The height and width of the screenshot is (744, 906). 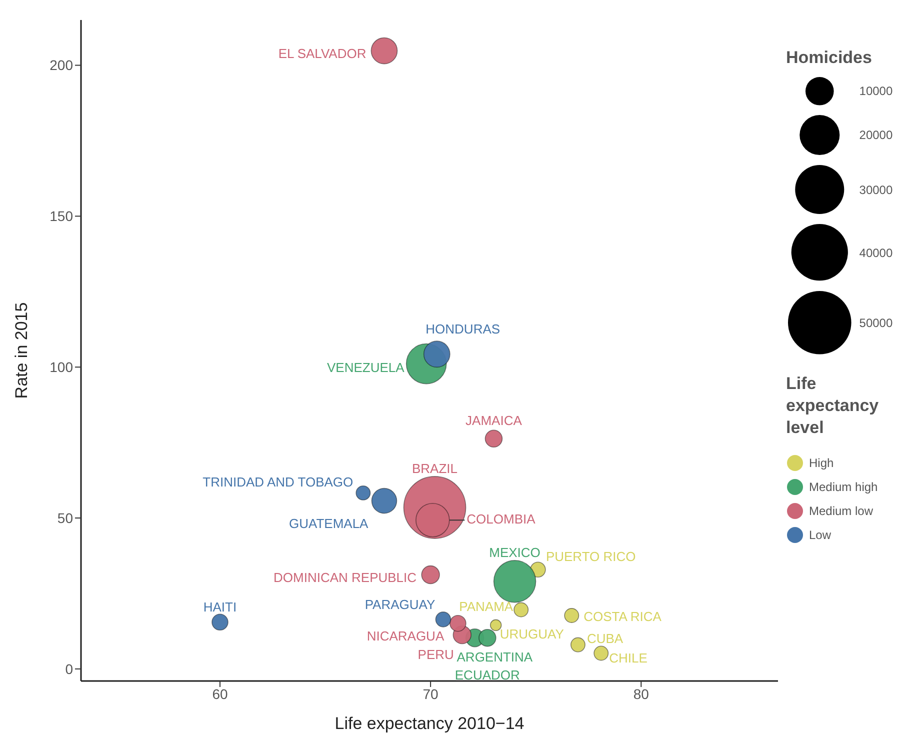 I want to click on data-label: BRAZIL, so click(x=435, y=468).